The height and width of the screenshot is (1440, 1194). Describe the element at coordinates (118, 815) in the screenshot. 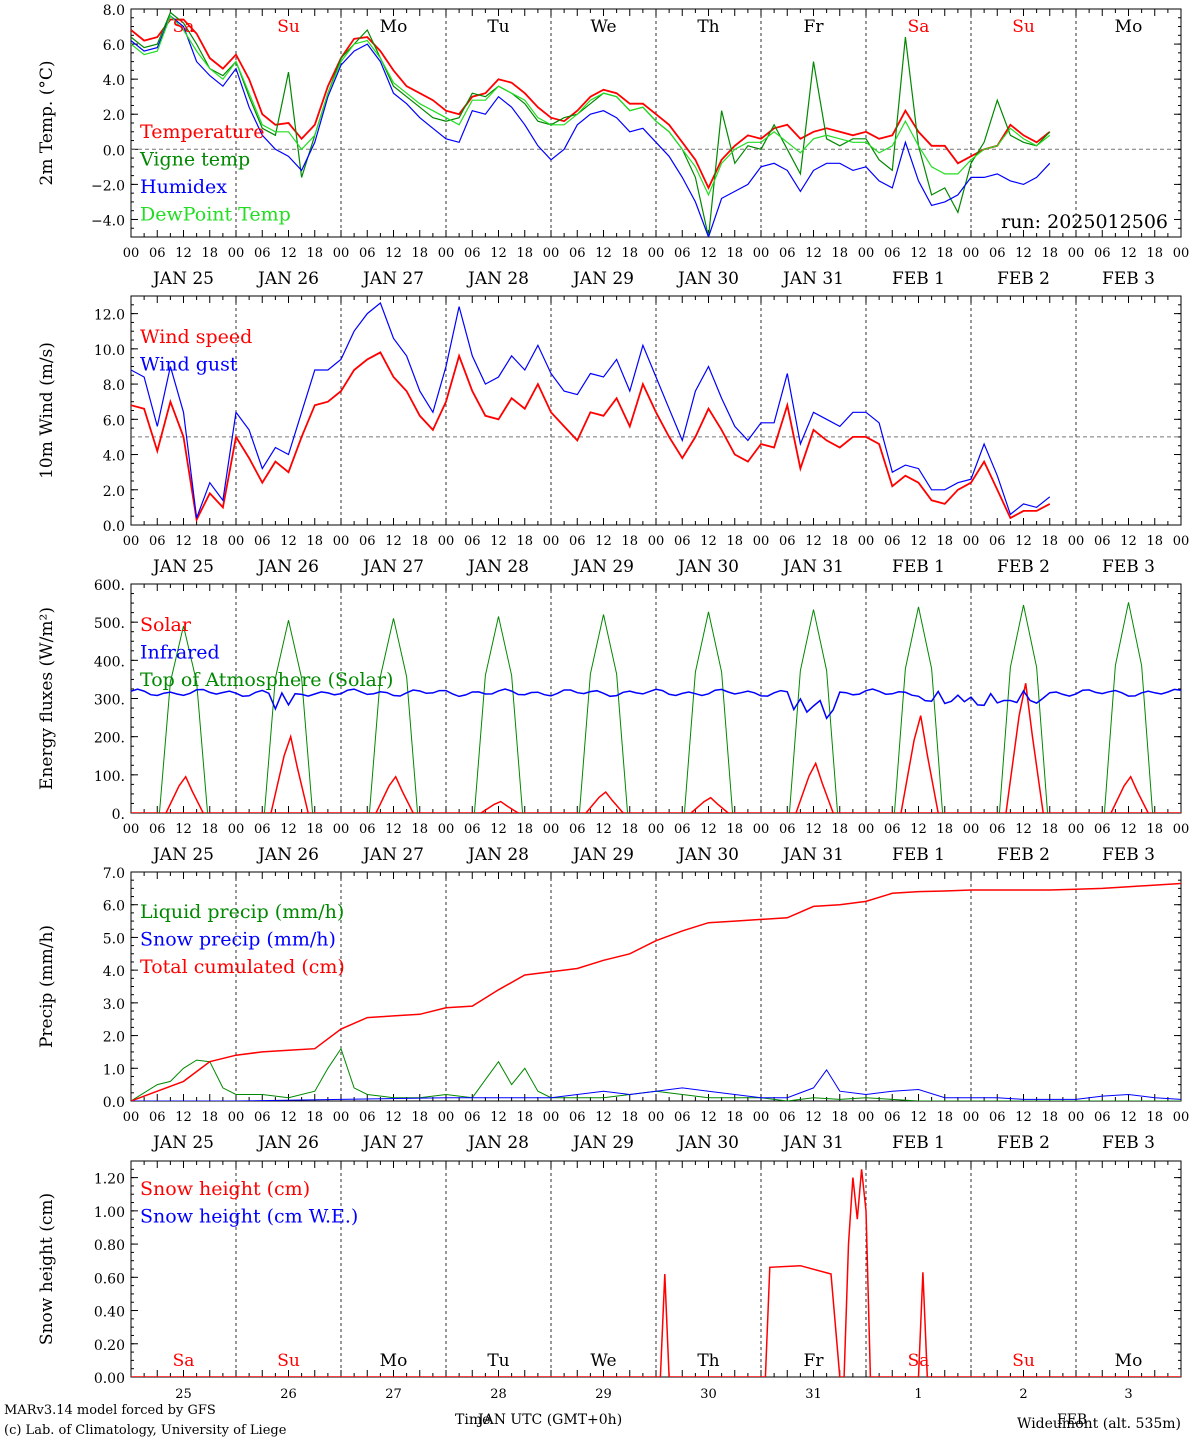

I see `y-tick-label: 0.` at that location.